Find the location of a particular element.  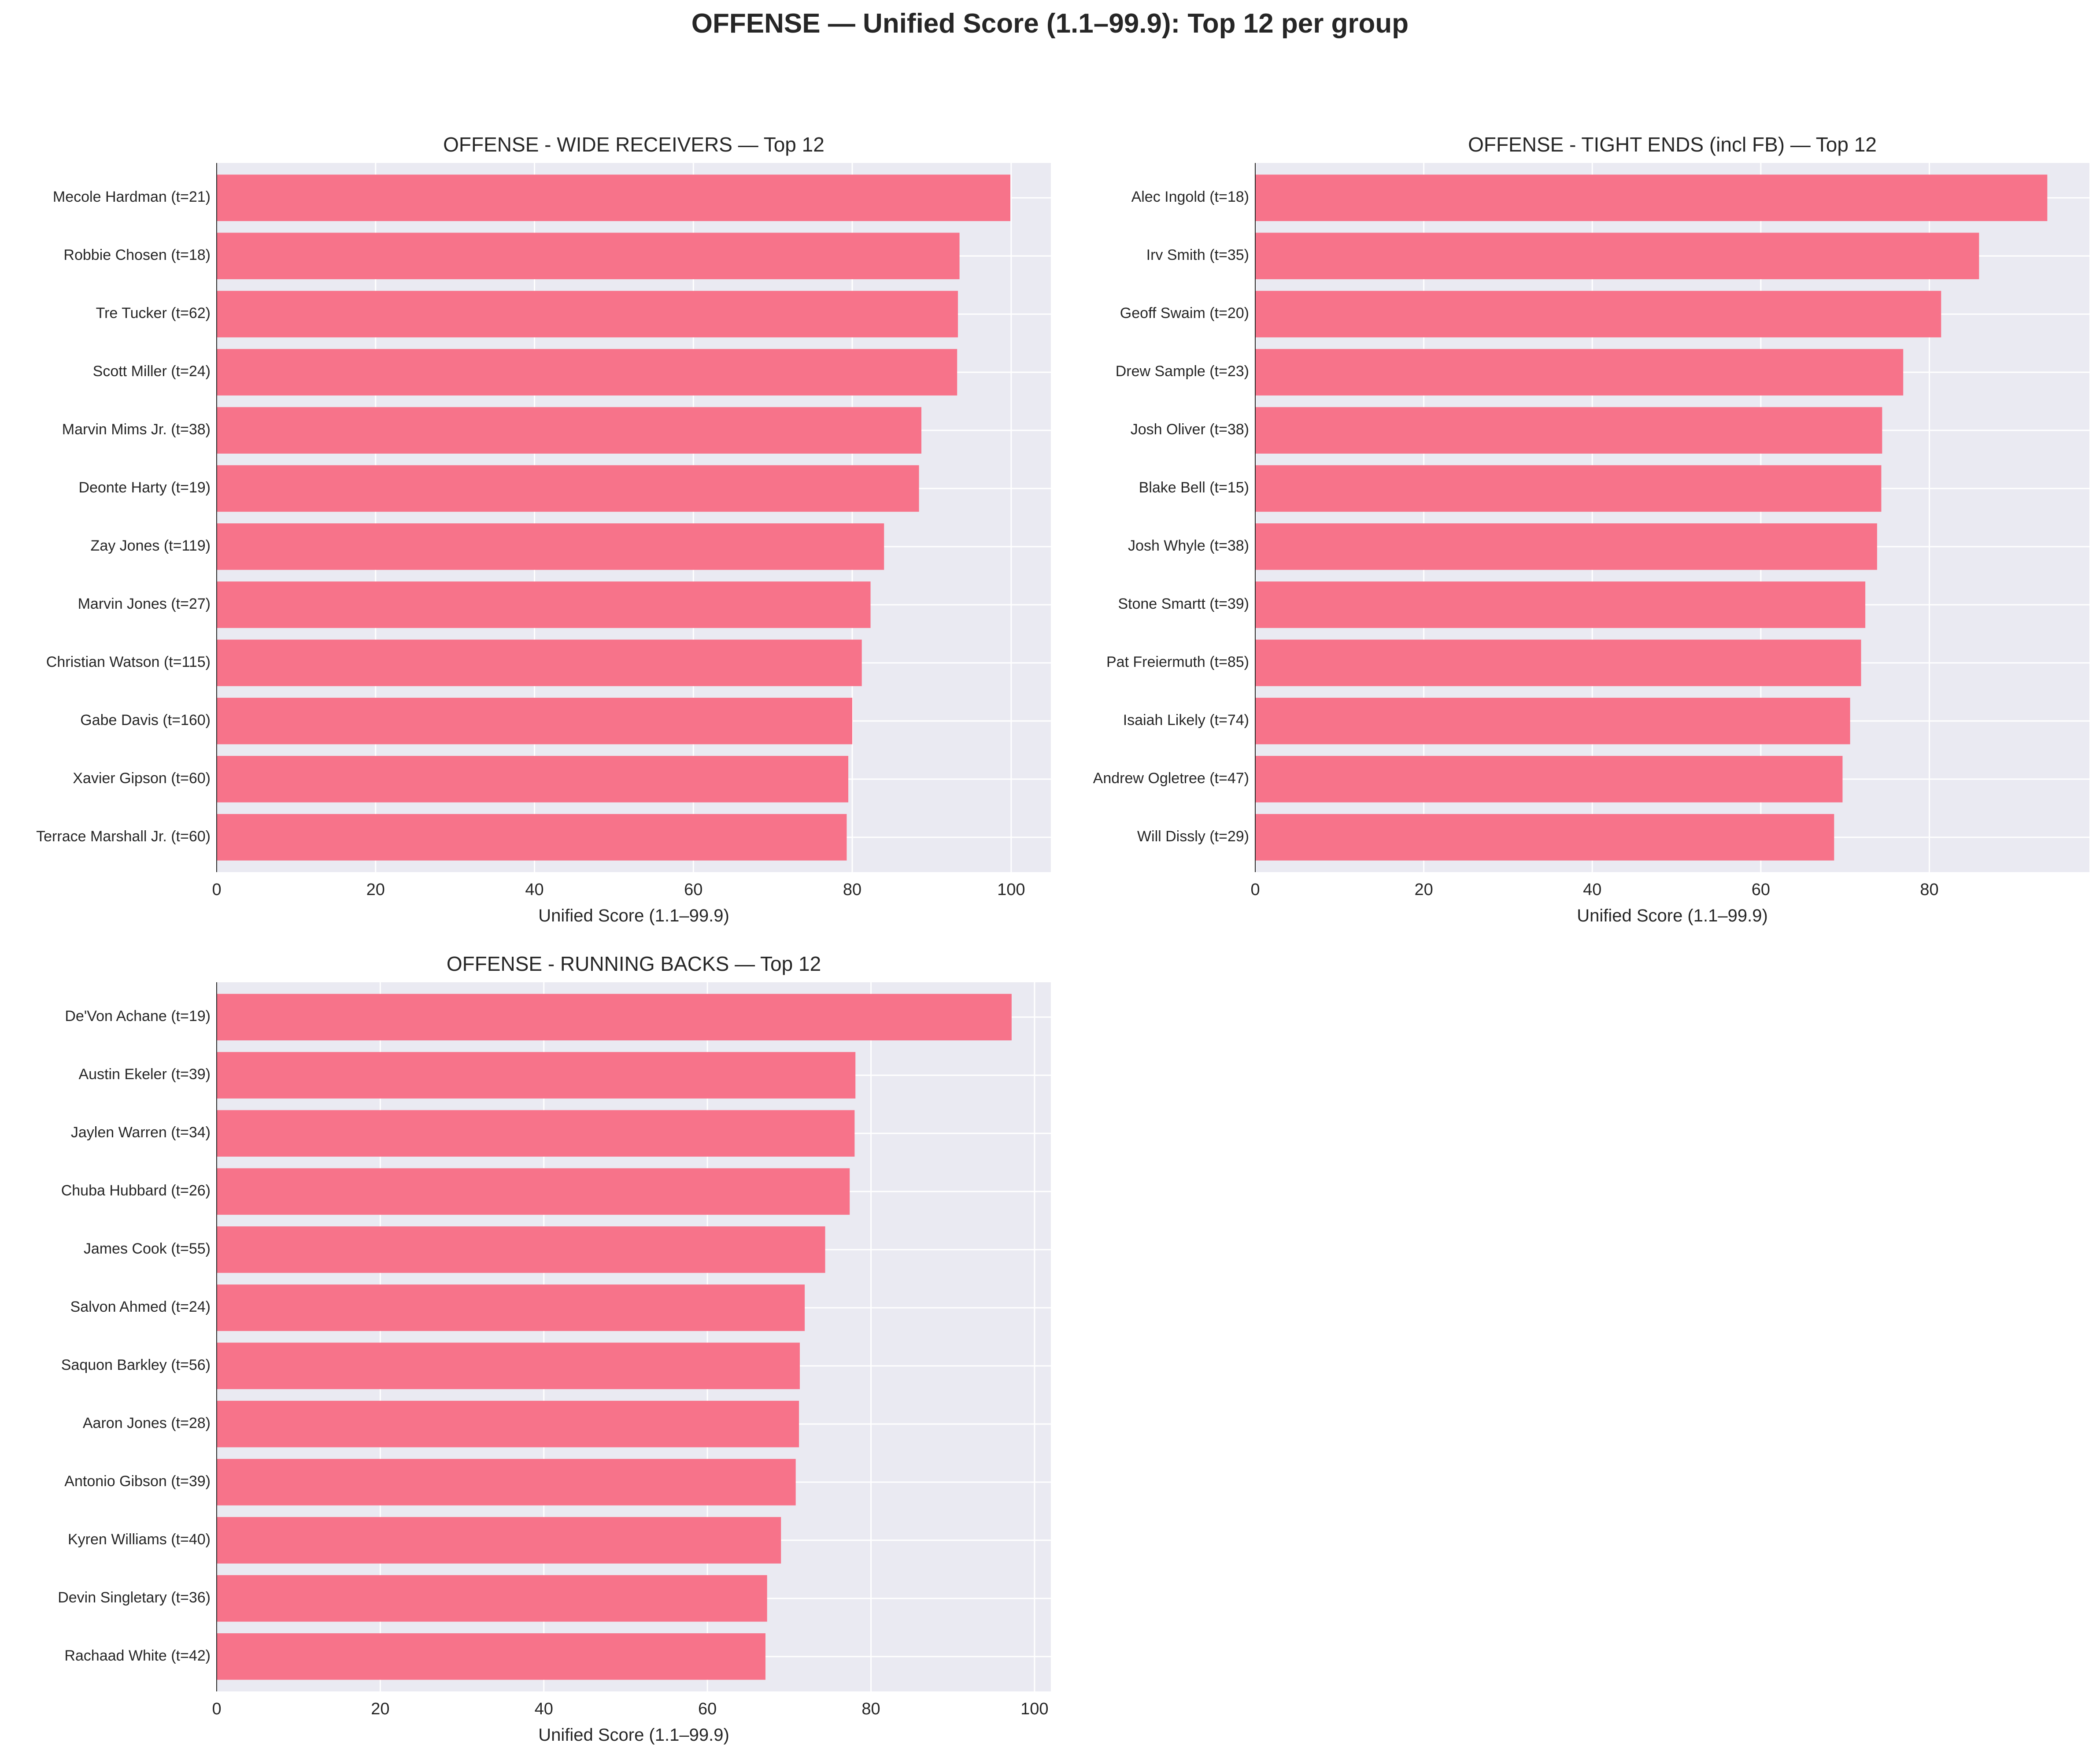

y-tick-label: Irv Smith (t=35) is located at coordinates (1197, 255).